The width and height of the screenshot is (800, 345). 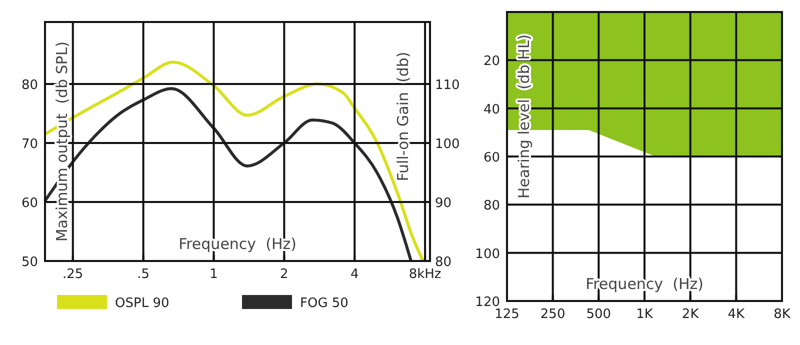 I want to click on y-tick-label: 120, so click(x=487, y=302).